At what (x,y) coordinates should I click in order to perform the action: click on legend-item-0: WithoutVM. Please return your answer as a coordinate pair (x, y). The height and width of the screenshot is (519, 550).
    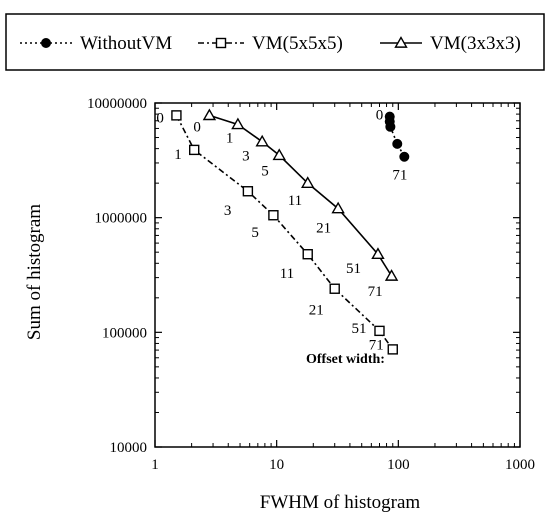
    Looking at the image, I should click on (96, 43).